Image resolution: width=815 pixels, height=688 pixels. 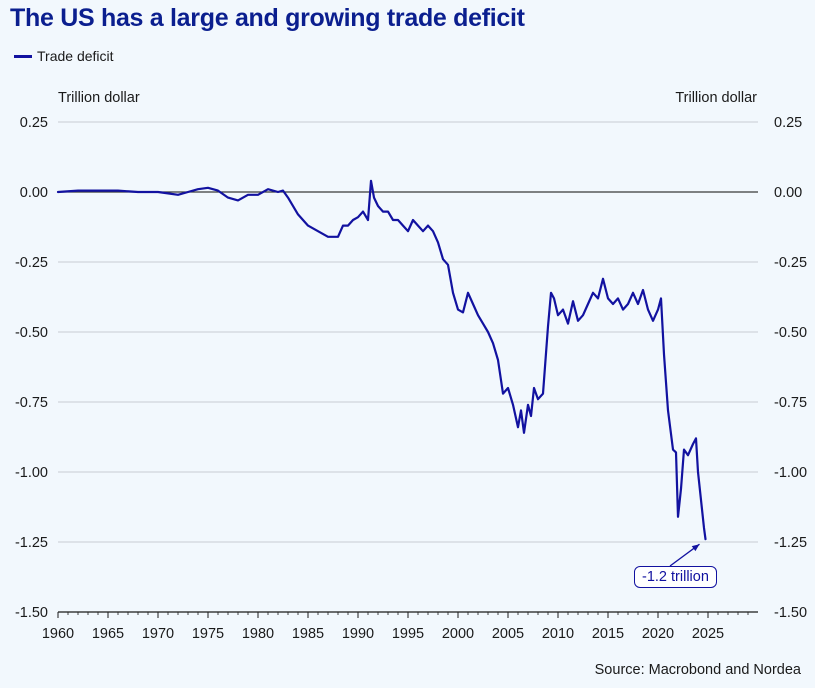 I want to click on y-tick-label-right: 0.25, so click(x=788, y=123).